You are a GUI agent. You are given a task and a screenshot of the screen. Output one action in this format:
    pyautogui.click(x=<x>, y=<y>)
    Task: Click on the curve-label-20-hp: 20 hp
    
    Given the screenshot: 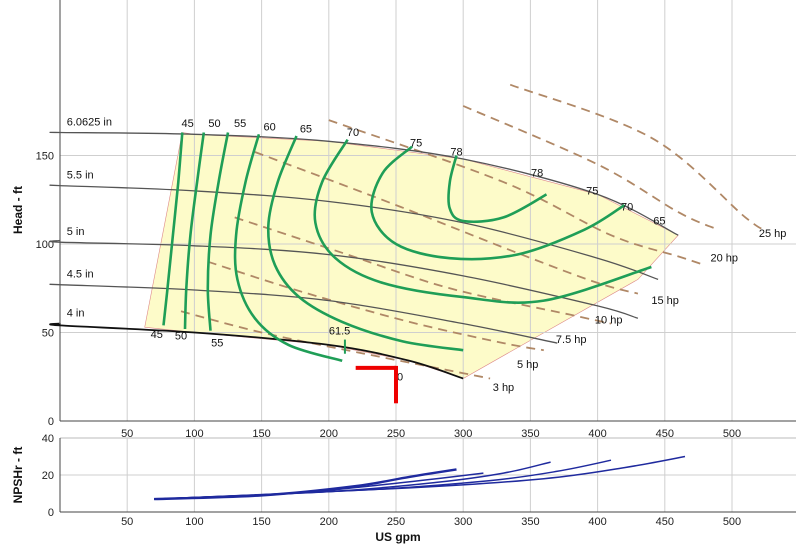 What is the action you would take?
    pyautogui.click(x=724, y=259)
    